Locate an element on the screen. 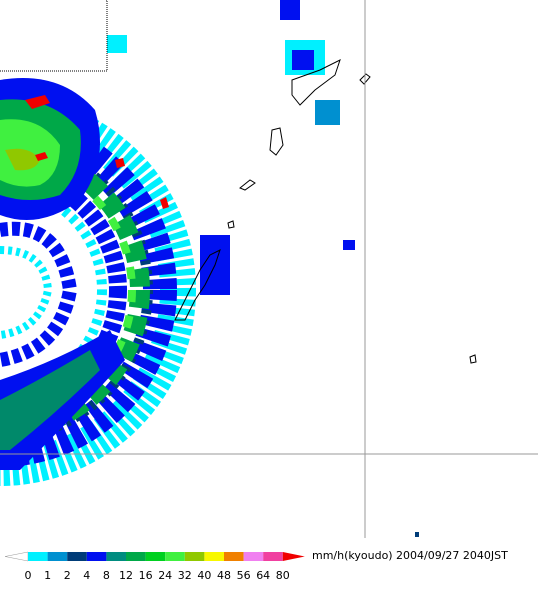 The image size is (538, 594). legend-tick-label: 1 is located at coordinates (47, 575).